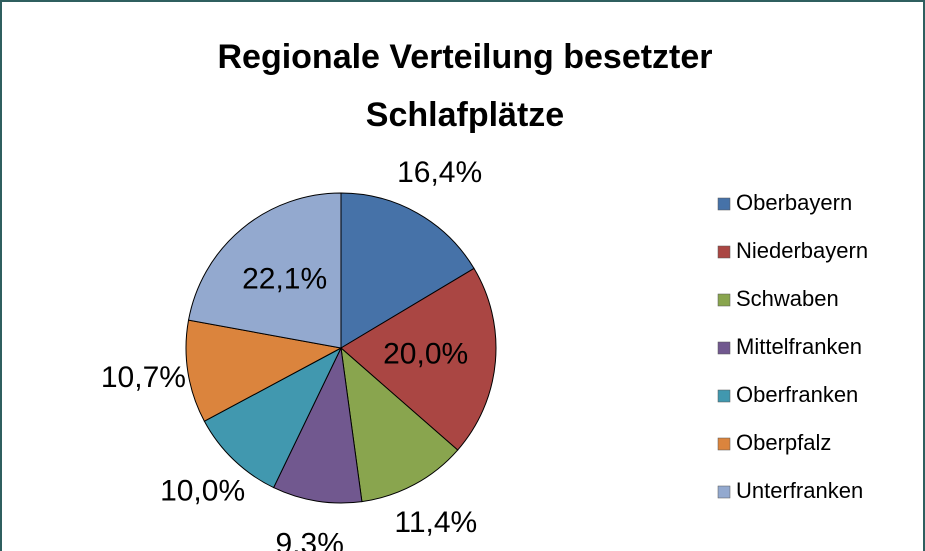  Describe the element at coordinates (202, 490) in the screenshot. I see `data-label: 10,0%` at that location.